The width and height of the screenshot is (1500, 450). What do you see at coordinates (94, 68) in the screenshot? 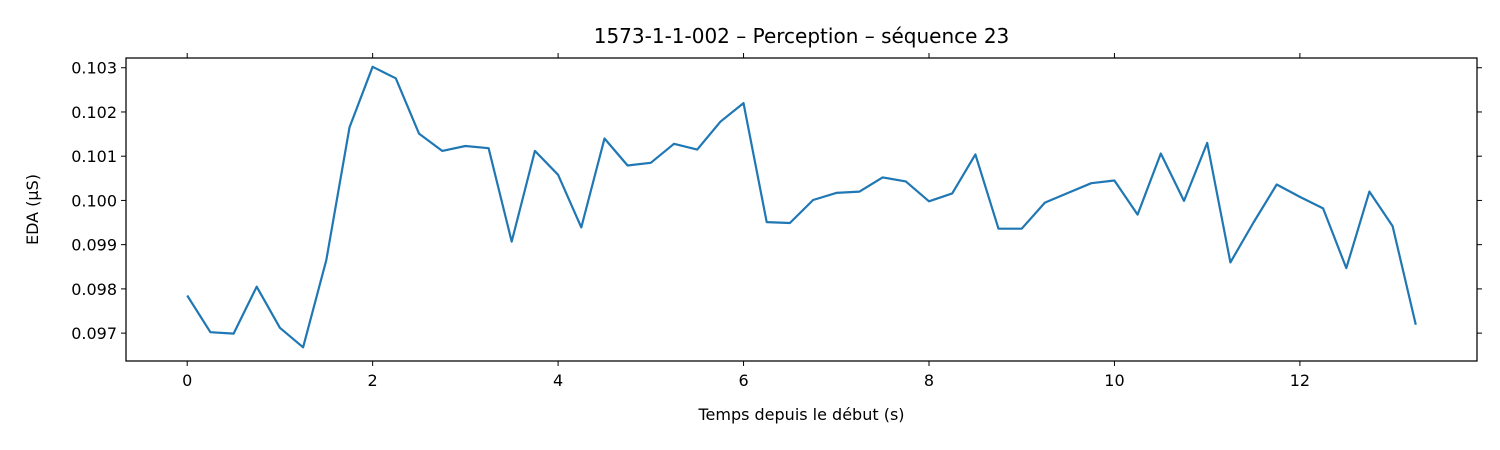
I see `y-tick-label: 0.103` at bounding box center [94, 68].